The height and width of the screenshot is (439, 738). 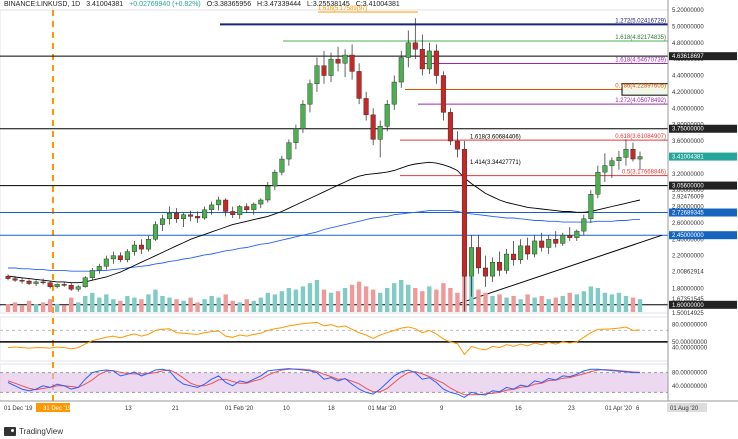 What do you see at coordinates (640, 87) in the screenshot?
I see `fib-label: 0.786(4.22897605)` at bounding box center [640, 87].